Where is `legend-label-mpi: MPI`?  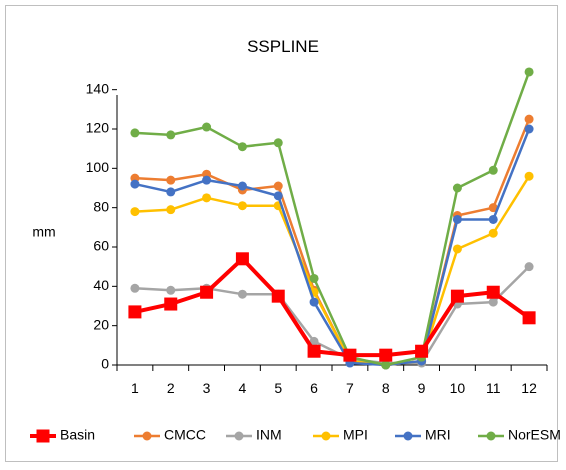
legend-label-mpi: MPI is located at coordinates (355, 435).